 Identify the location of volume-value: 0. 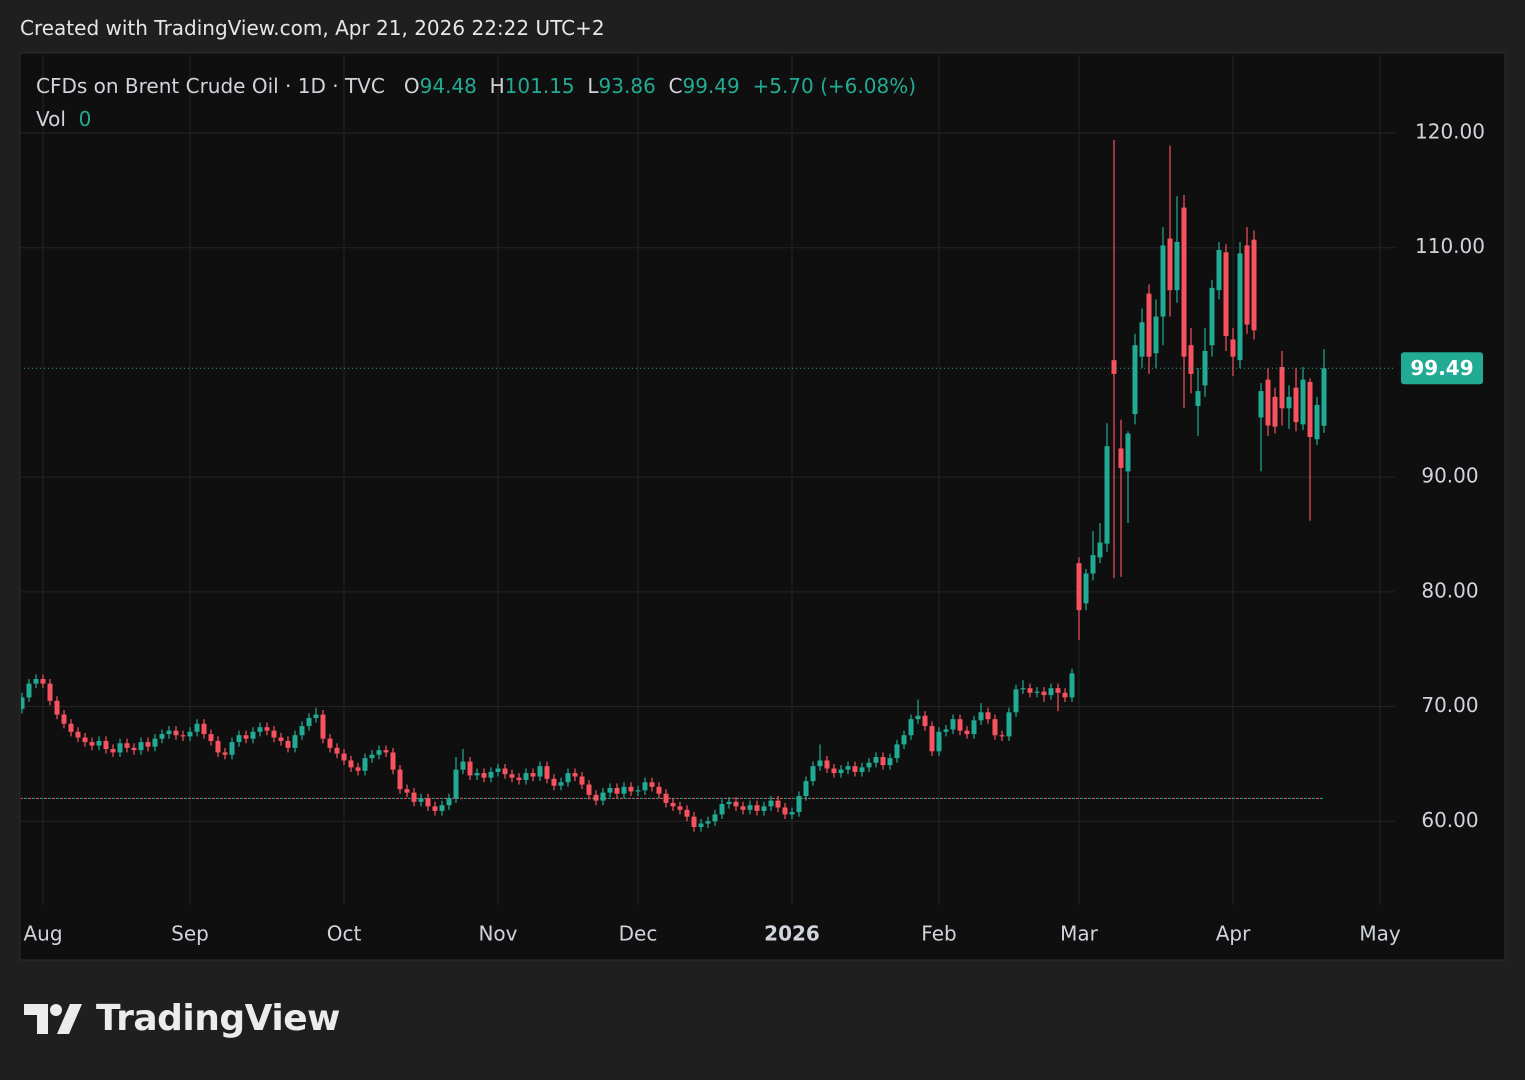
(85, 119).